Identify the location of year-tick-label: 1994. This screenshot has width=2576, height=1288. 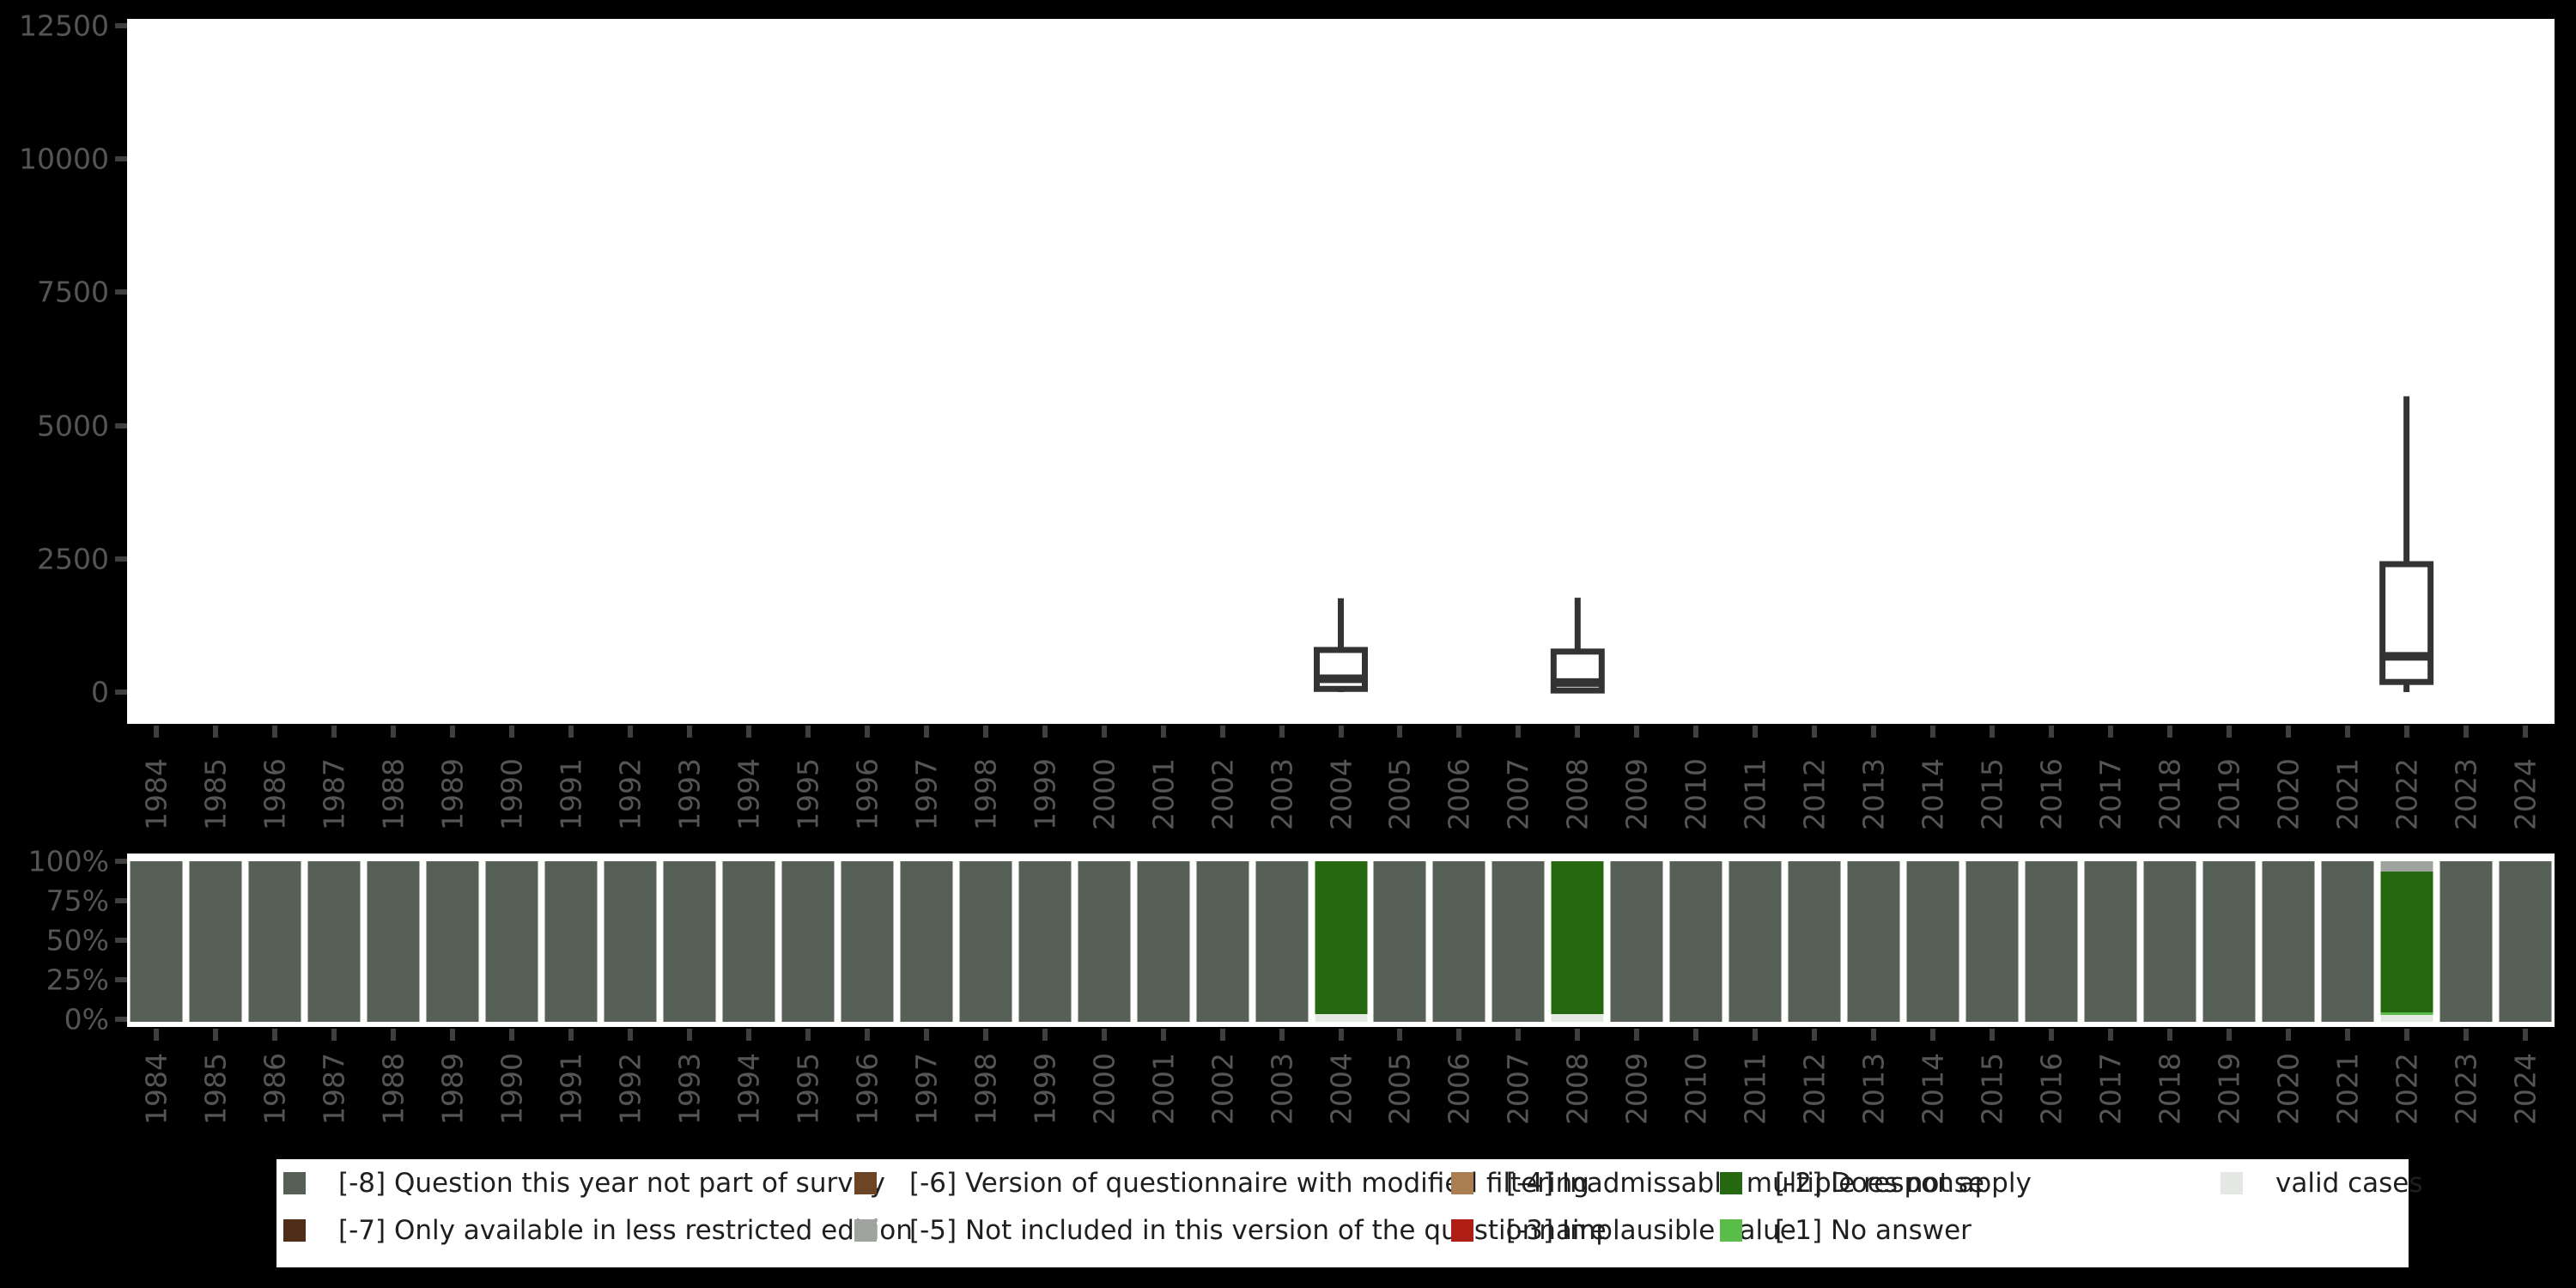
(749, 794).